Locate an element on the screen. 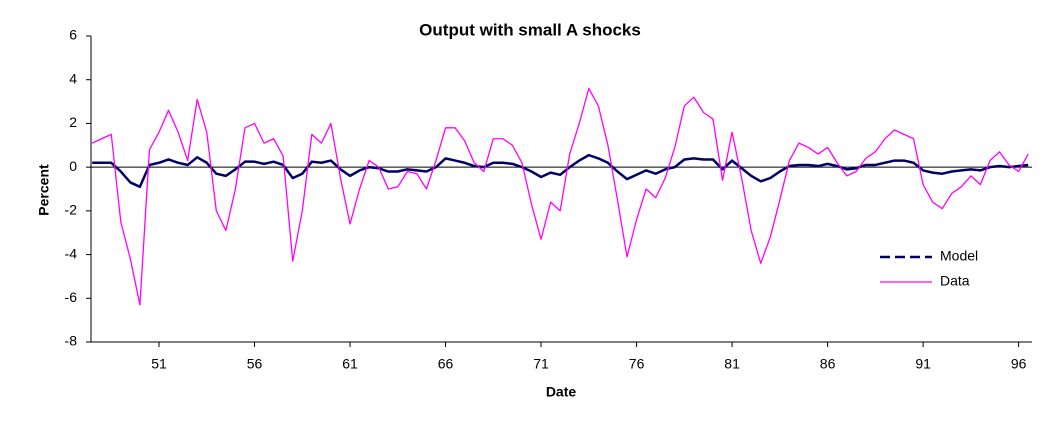  x-tick-label: 61 is located at coordinates (350, 364).